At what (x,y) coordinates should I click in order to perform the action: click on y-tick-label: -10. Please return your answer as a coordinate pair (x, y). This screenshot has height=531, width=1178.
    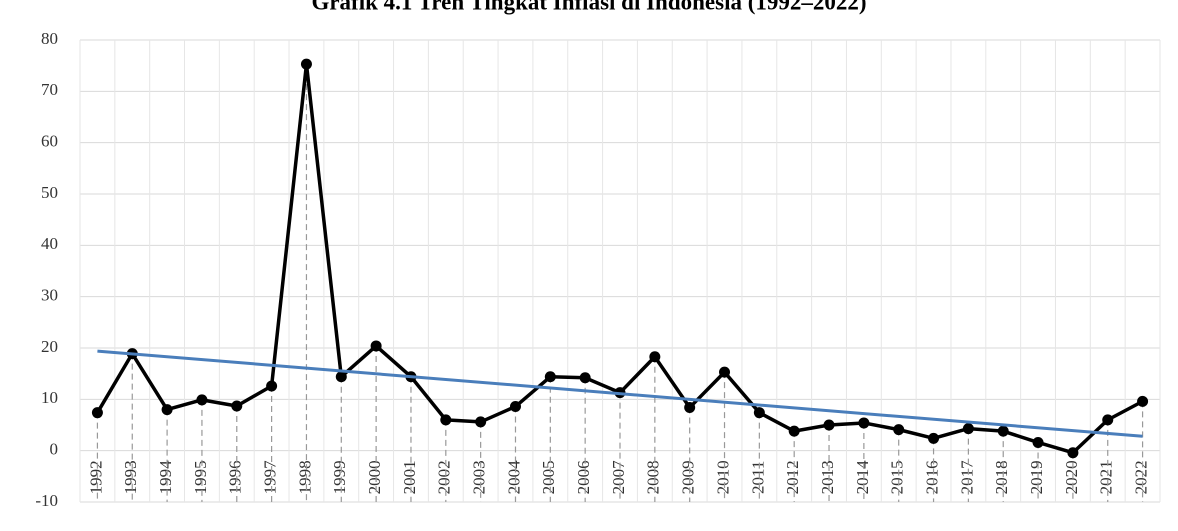
    Looking at the image, I should click on (46, 500).